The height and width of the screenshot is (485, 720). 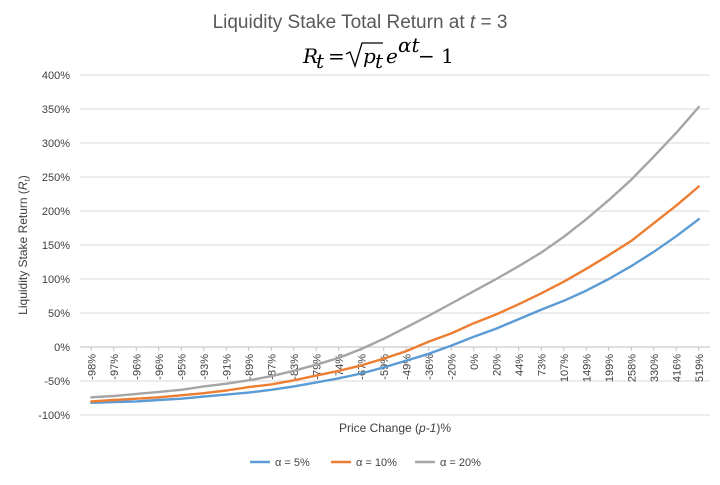 I want to click on x-tick-label: -89%, so click(x=250, y=367).